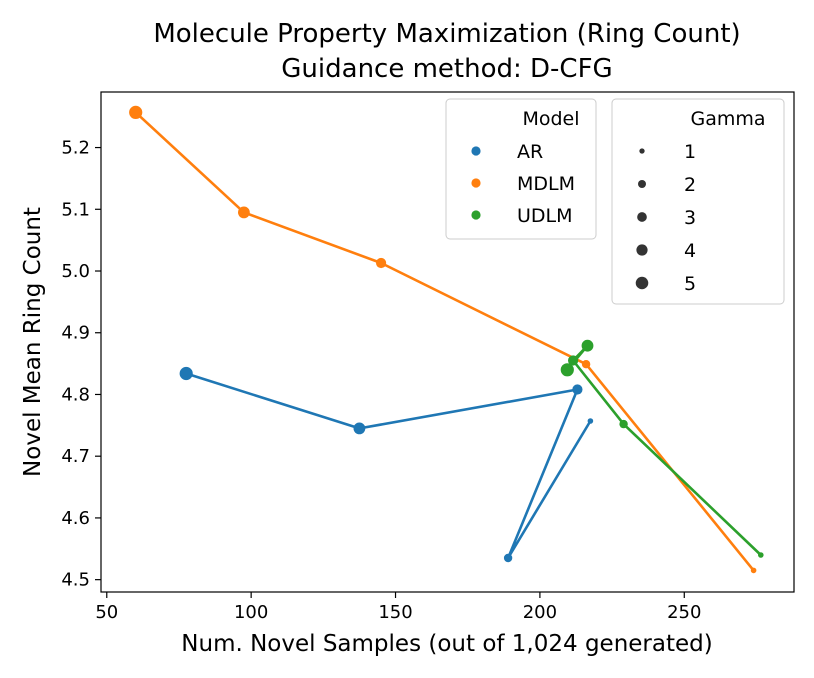 Image resolution: width=814 pixels, height=678 pixels. I want to click on x-tick-label: 100, so click(251, 612).